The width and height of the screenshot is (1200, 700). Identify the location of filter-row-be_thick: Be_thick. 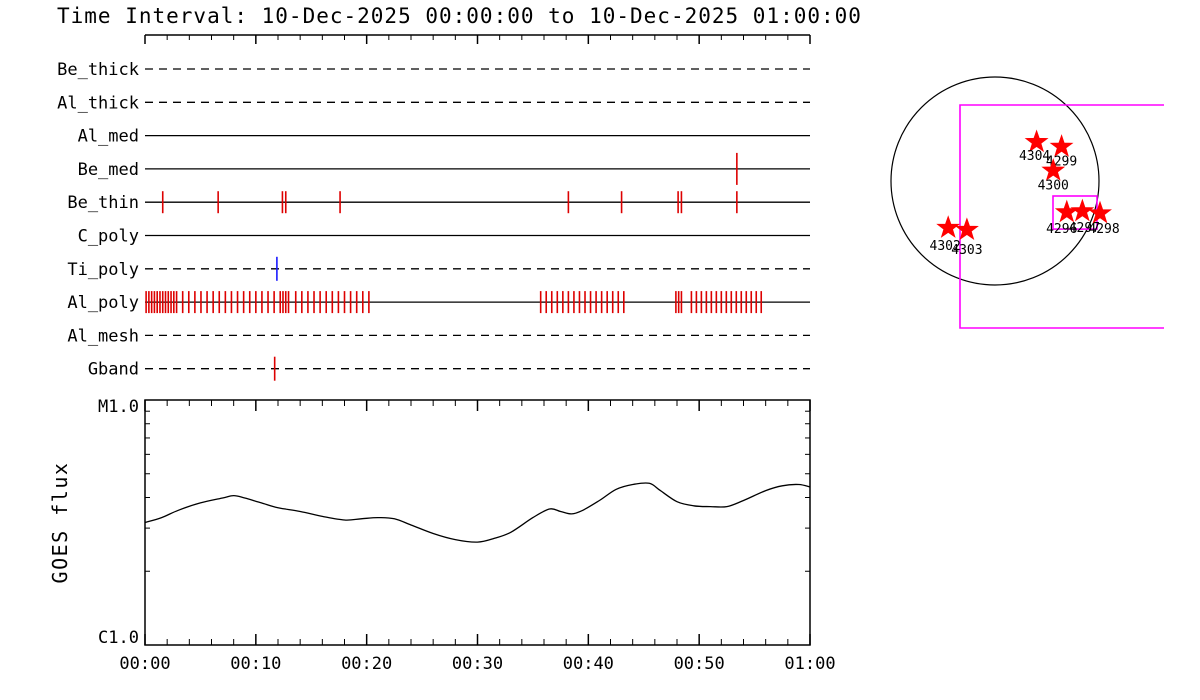
(433, 70).